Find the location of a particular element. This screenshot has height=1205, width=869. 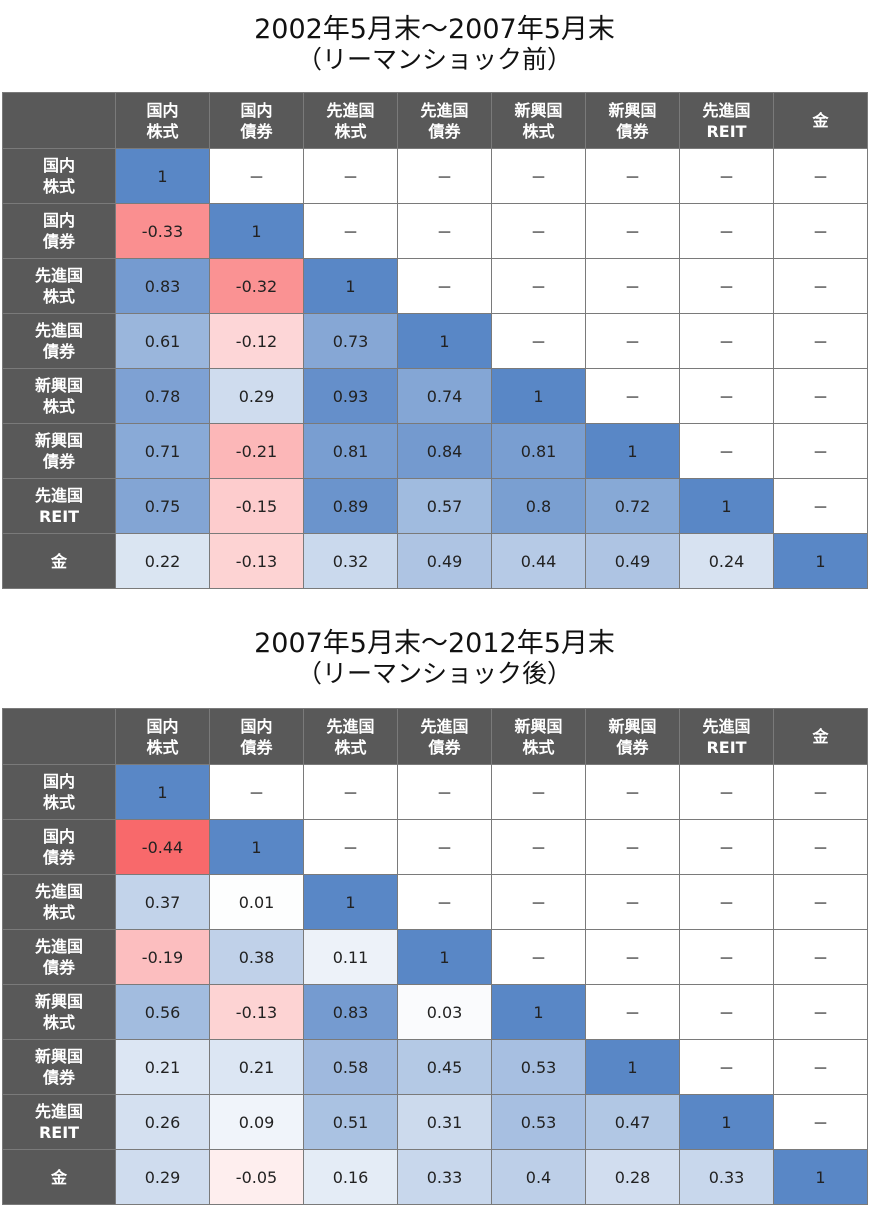

column-header: 国内 債券 is located at coordinates (256, 736).